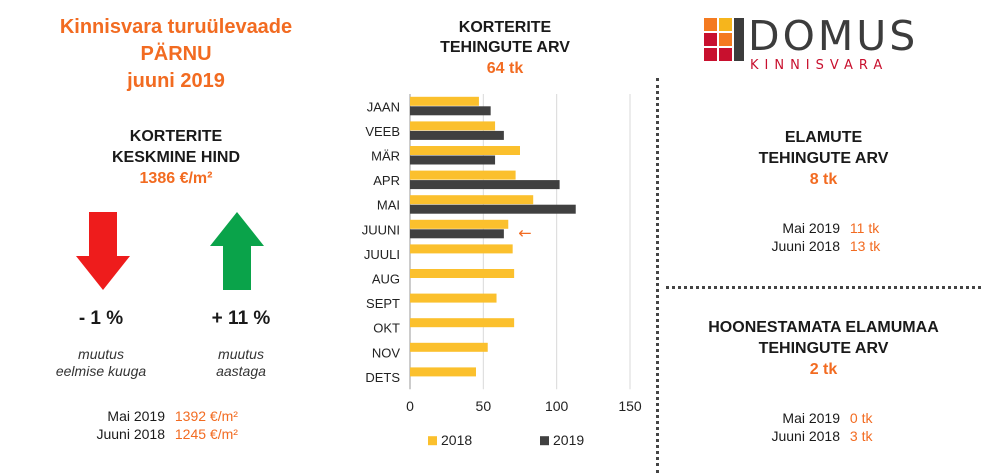 This screenshot has height=473, width=981. I want to click on avg-price-compare-row: Mai 2019 1392 €/m², so click(180, 416).